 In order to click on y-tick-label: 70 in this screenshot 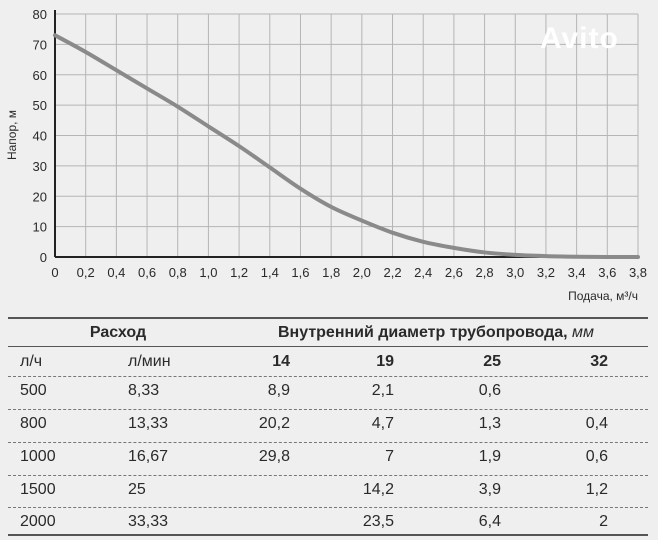, I will do `click(40, 44)`.